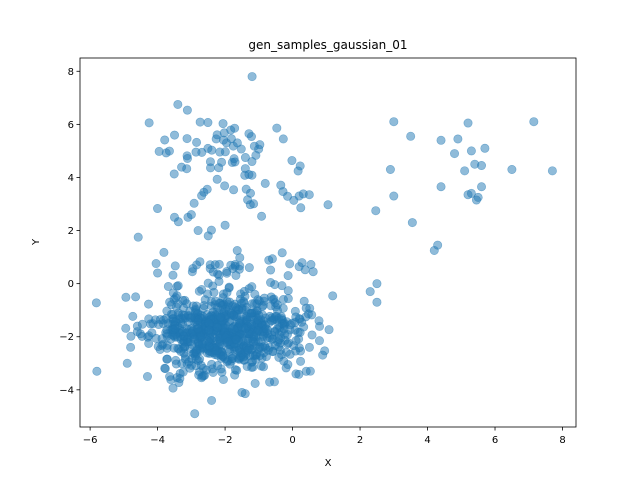 This screenshot has height=480, width=640. I want to click on y-tick-label: 0, so click(71, 284).